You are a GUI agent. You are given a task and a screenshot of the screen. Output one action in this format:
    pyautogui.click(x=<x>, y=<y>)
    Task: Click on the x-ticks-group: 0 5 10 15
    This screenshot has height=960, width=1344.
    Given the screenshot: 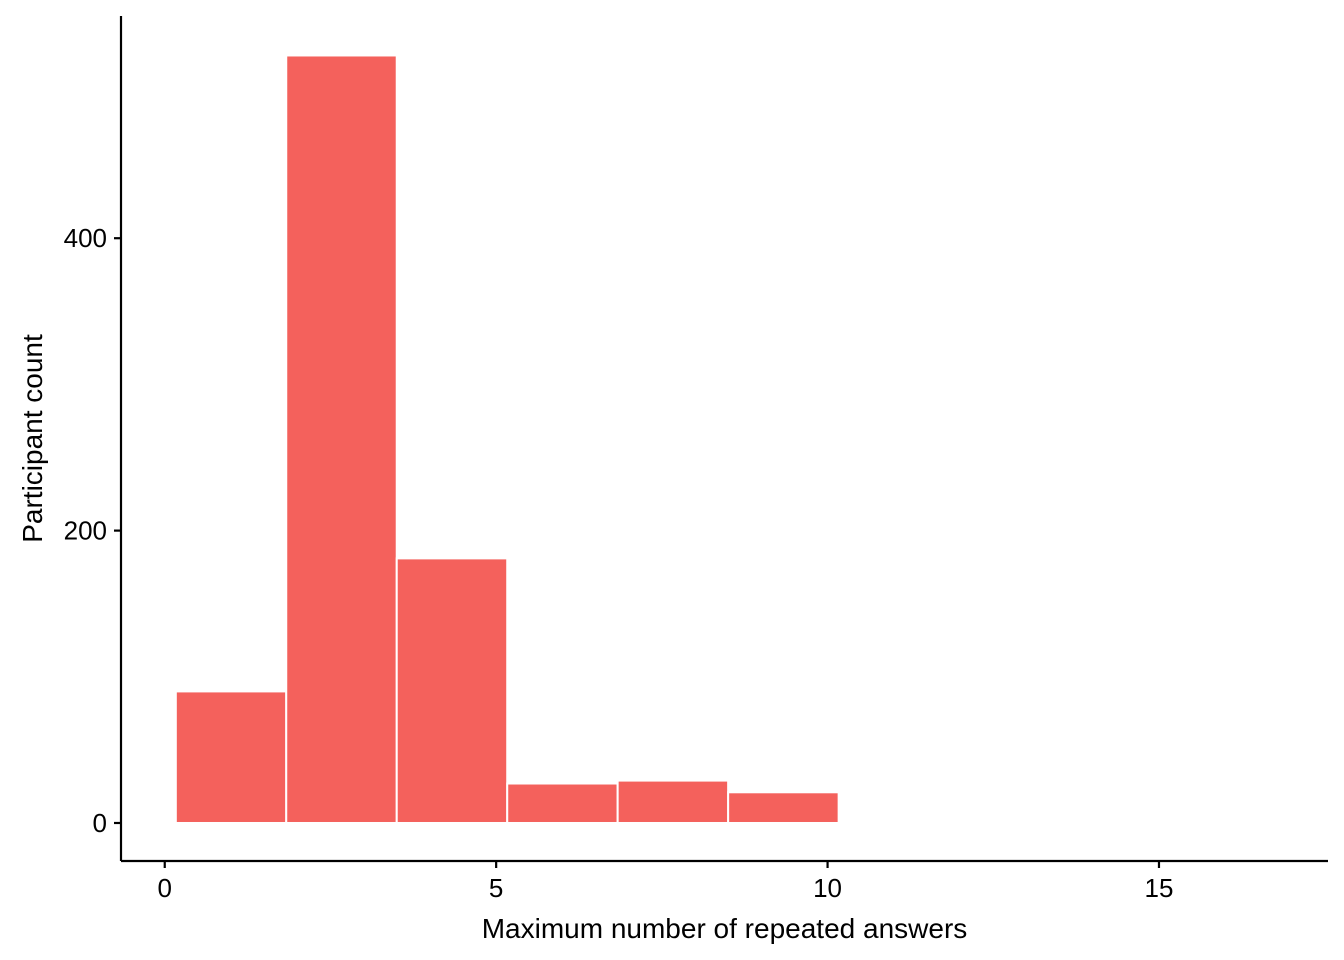 What is the action you would take?
    pyautogui.click(x=666, y=882)
    